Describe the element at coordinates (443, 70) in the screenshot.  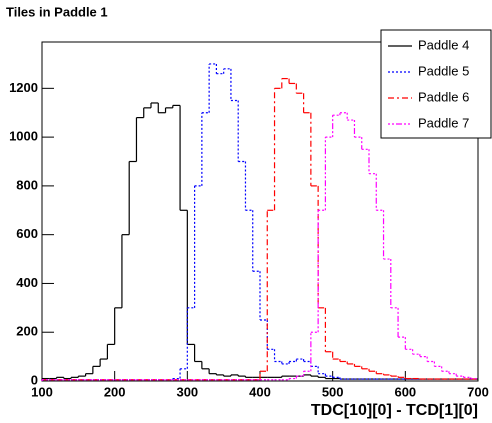
I see `legend-label: Paddle 5` at that location.